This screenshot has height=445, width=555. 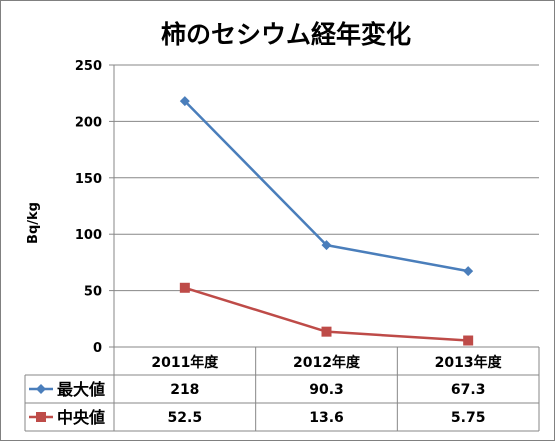 What do you see at coordinates (81, 389) in the screenshot?
I see `legend-entry: 最大値` at bounding box center [81, 389].